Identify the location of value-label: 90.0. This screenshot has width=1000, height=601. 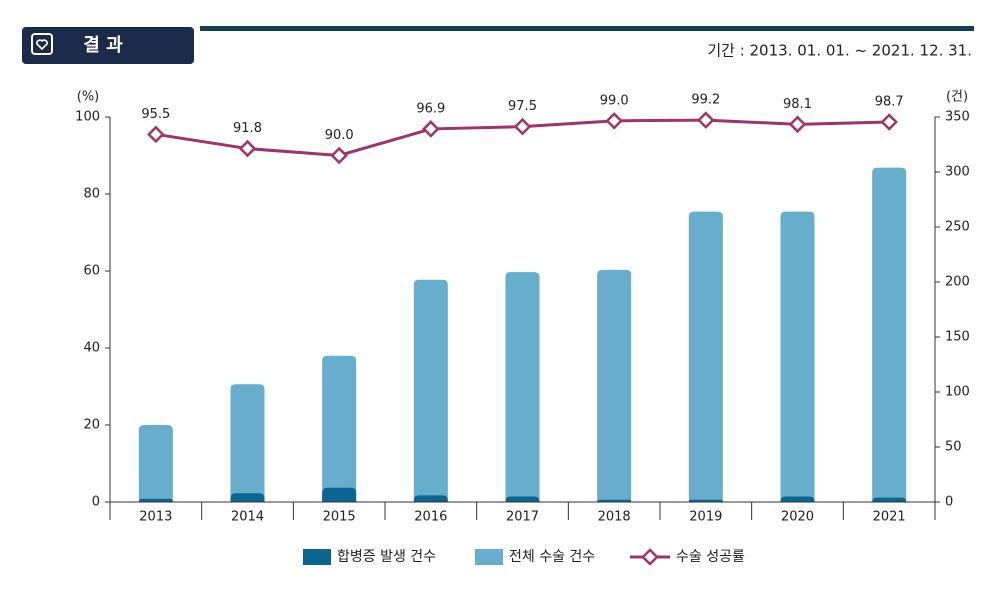
(339, 135).